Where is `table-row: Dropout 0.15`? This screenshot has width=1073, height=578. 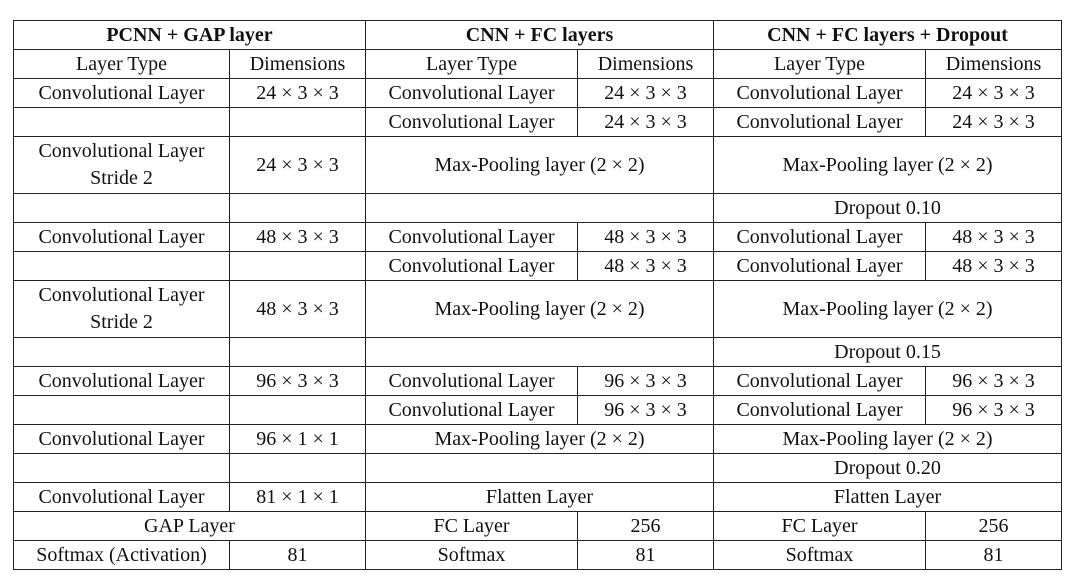 table-row: Dropout 0.15 is located at coordinates (538, 352).